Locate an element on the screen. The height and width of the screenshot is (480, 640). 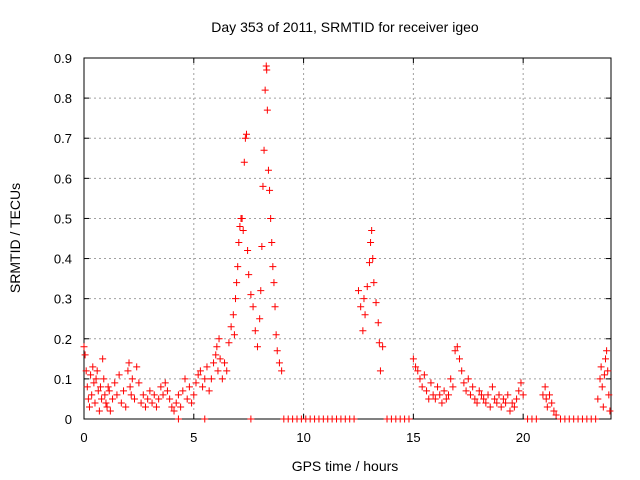
y-tick-label: 0.1 is located at coordinates (63, 379).